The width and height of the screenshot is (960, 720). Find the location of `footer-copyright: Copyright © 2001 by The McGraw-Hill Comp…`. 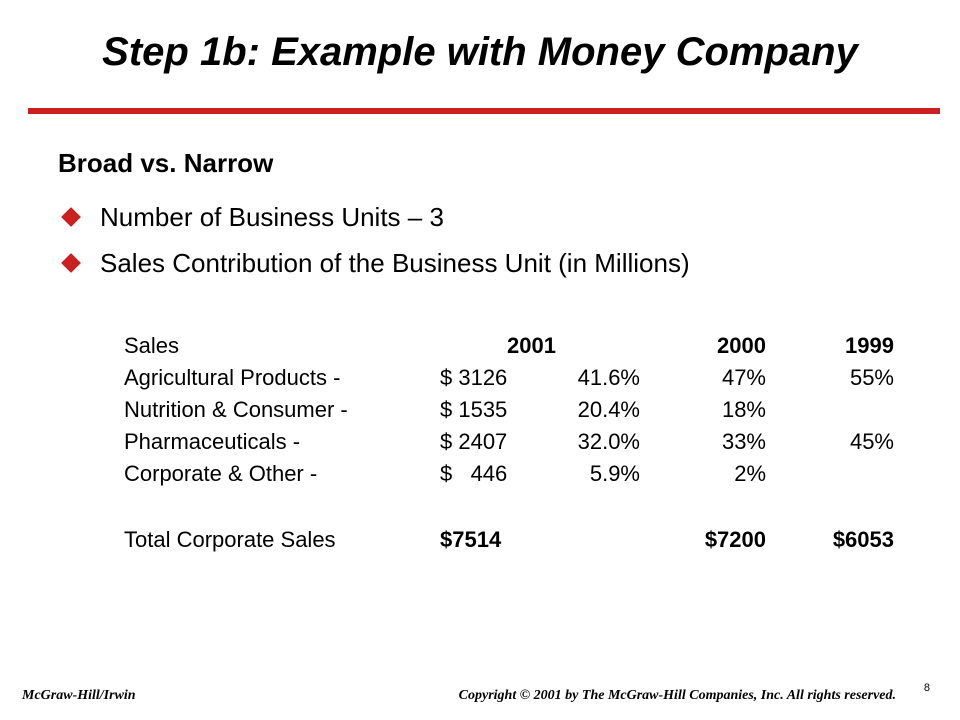

footer-copyright: Copyright © 2001 by The McGraw-Hill Comp… is located at coordinates (677, 695).